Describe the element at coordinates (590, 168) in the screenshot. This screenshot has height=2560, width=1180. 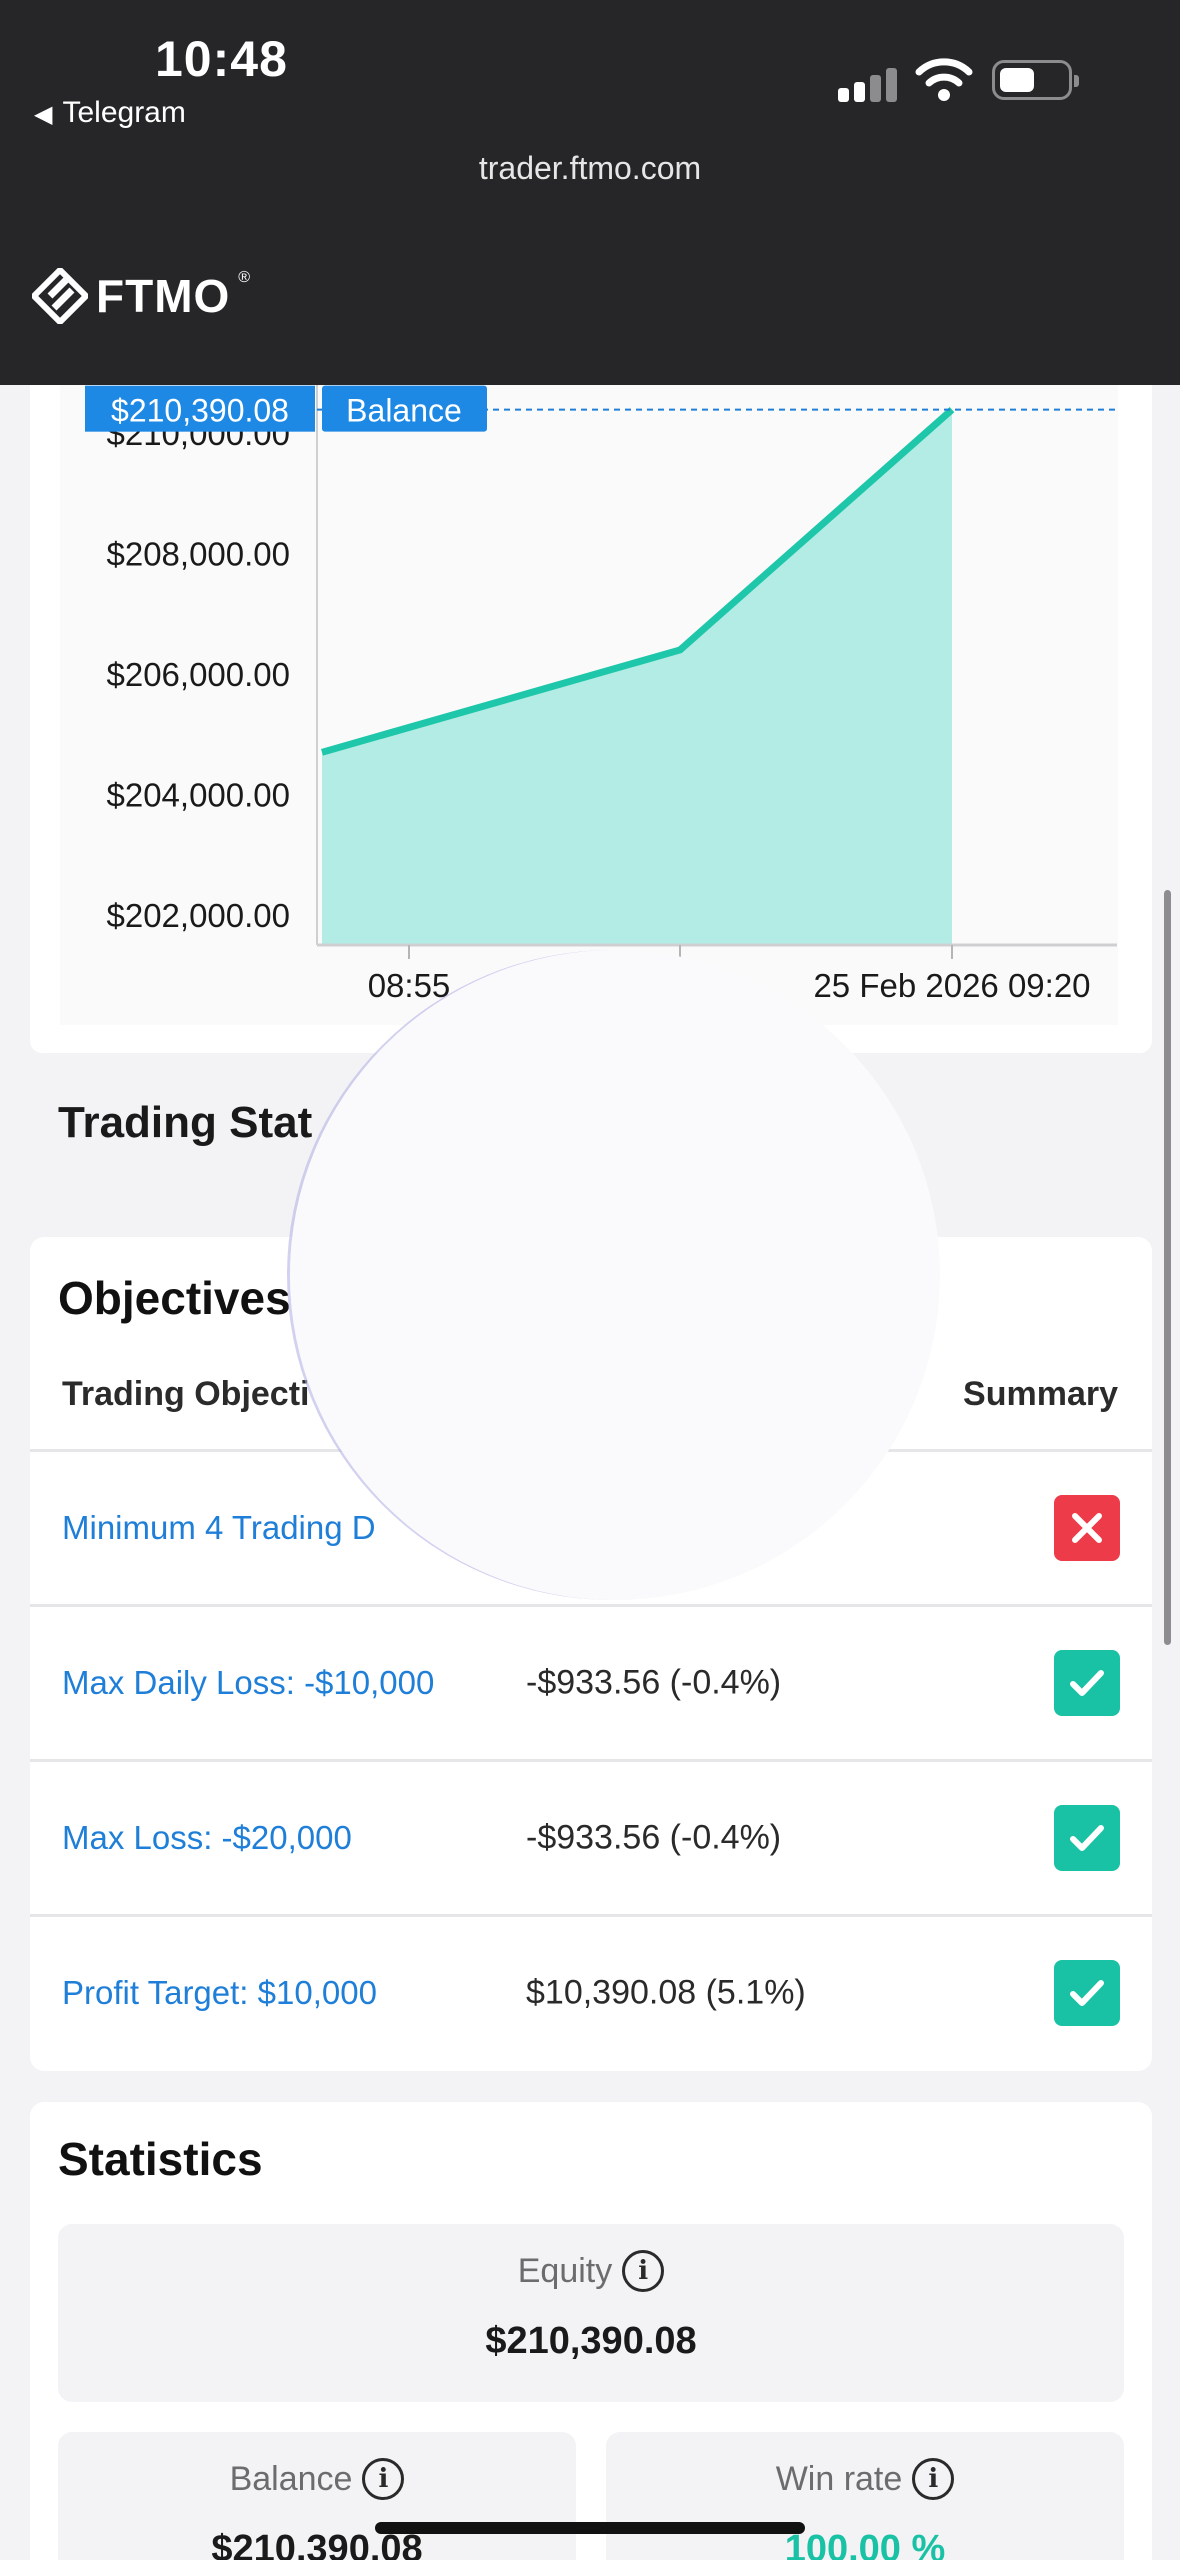
I see `address-bar-url: trader.ftmo.com` at that location.